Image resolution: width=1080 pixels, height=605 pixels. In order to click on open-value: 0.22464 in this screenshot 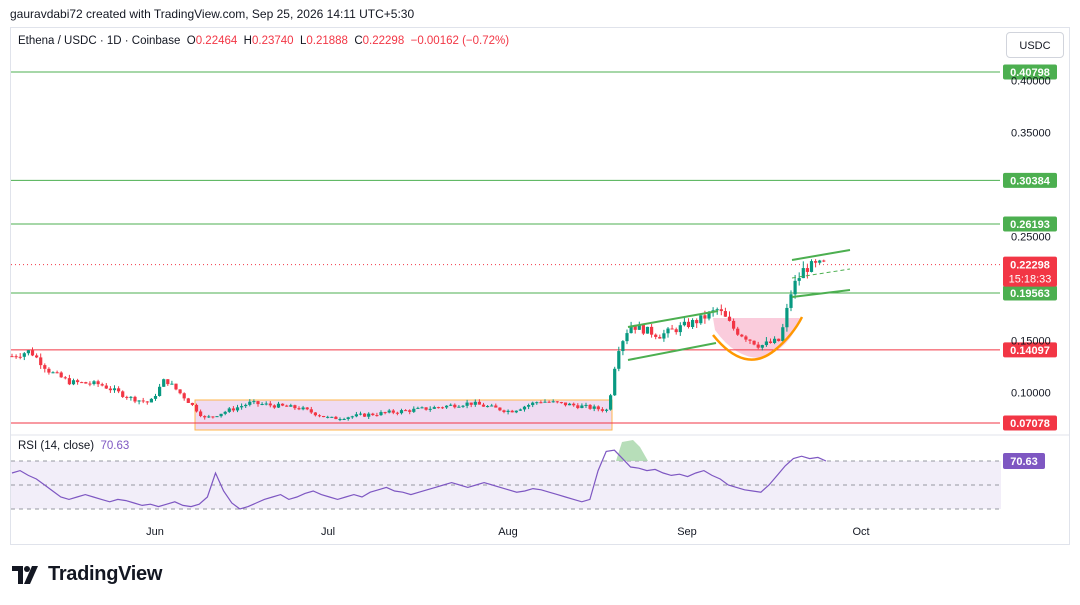, I will do `click(216, 41)`.